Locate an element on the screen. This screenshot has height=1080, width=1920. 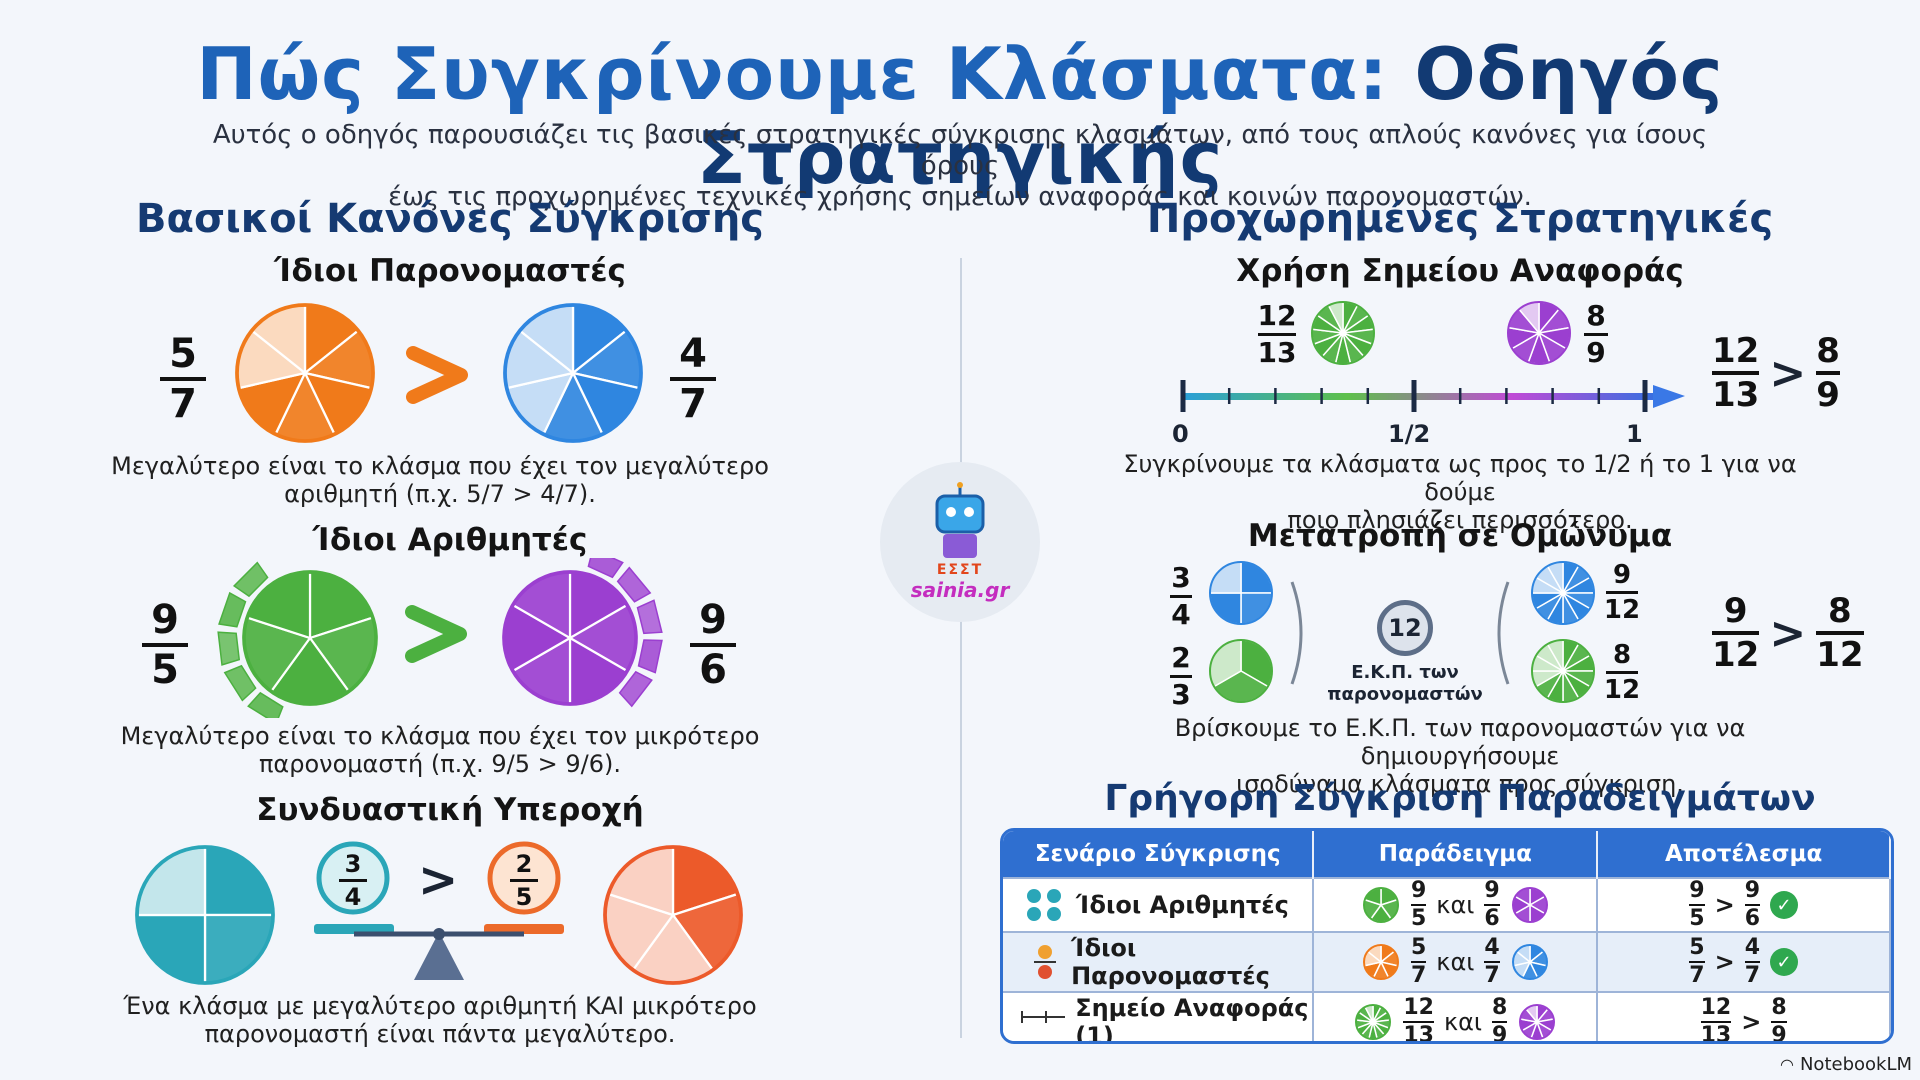
mini-number-line-icon is located at coordinates (1043, 1017).